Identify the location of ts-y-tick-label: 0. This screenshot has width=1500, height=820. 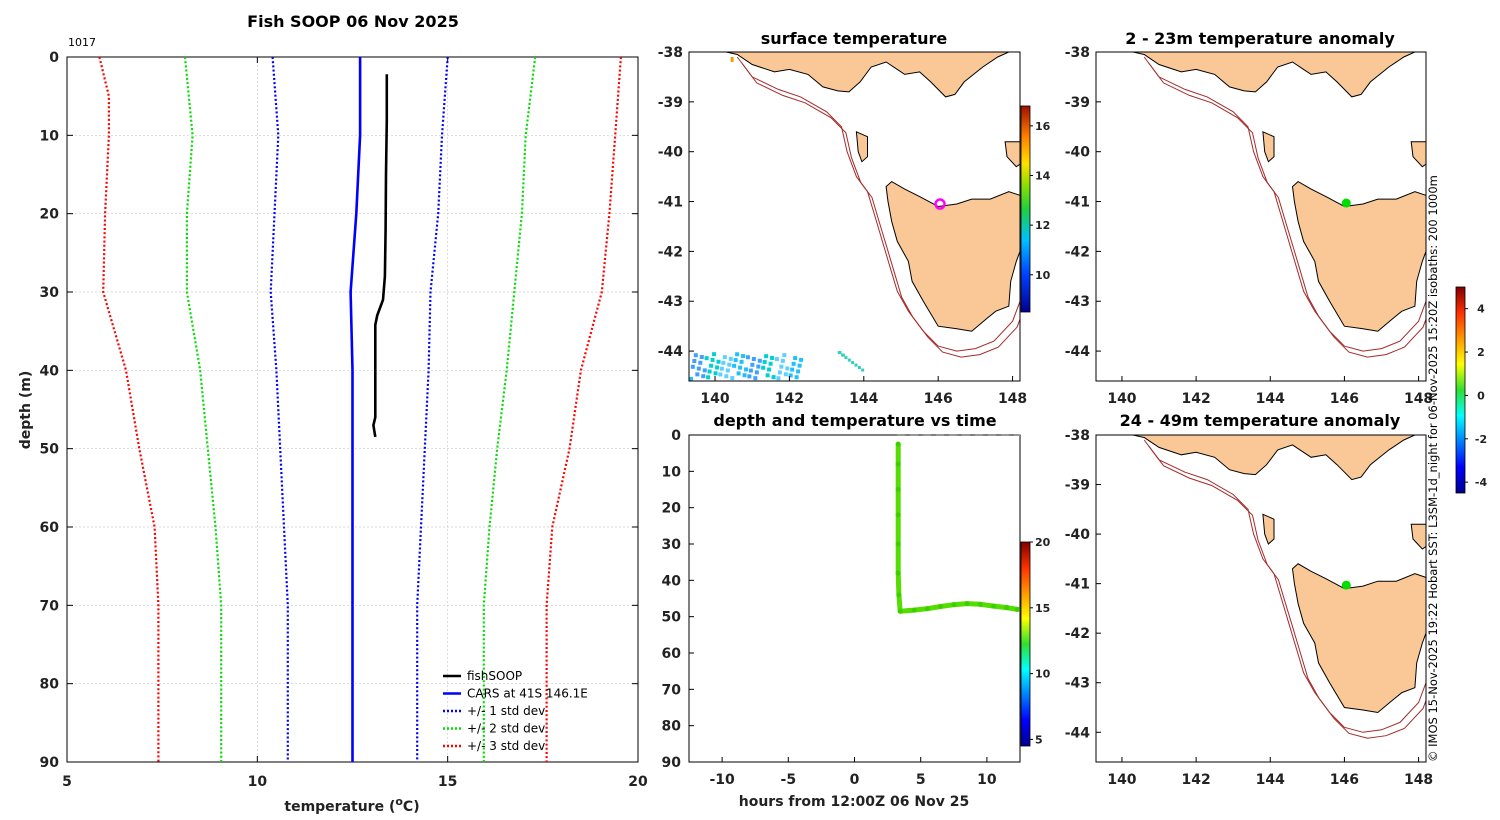
(676, 436).